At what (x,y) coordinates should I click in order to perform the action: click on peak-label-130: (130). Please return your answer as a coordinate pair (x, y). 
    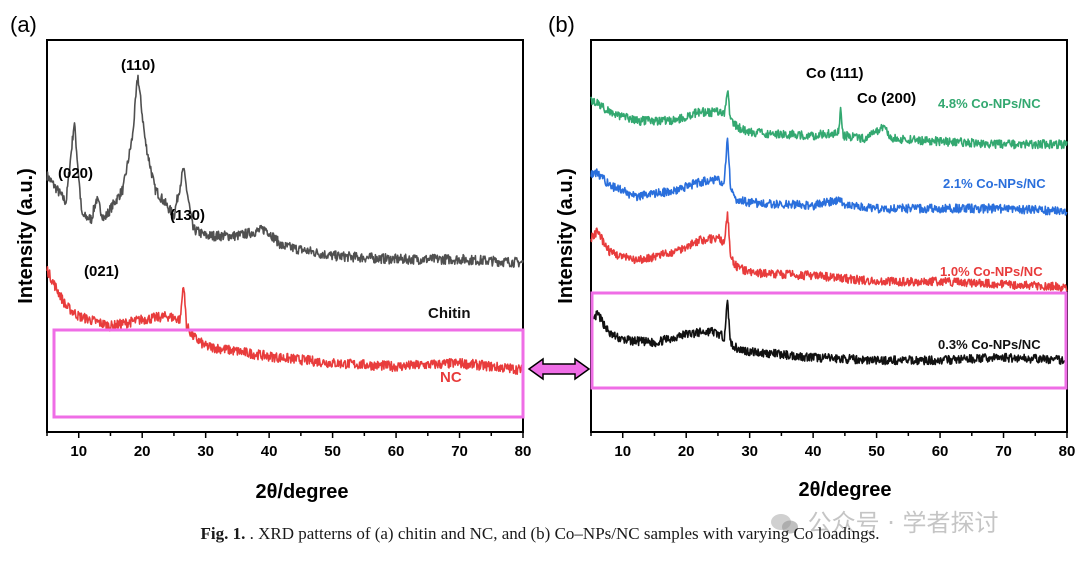
    Looking at the image, I should click on (187, 215).